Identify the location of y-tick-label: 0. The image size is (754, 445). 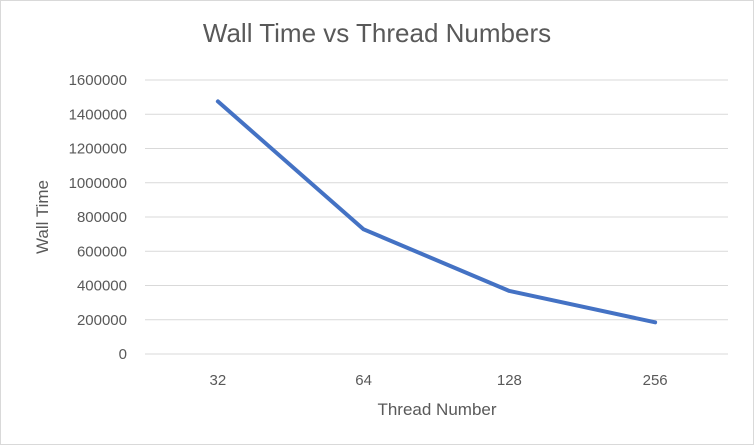
(123, 354).